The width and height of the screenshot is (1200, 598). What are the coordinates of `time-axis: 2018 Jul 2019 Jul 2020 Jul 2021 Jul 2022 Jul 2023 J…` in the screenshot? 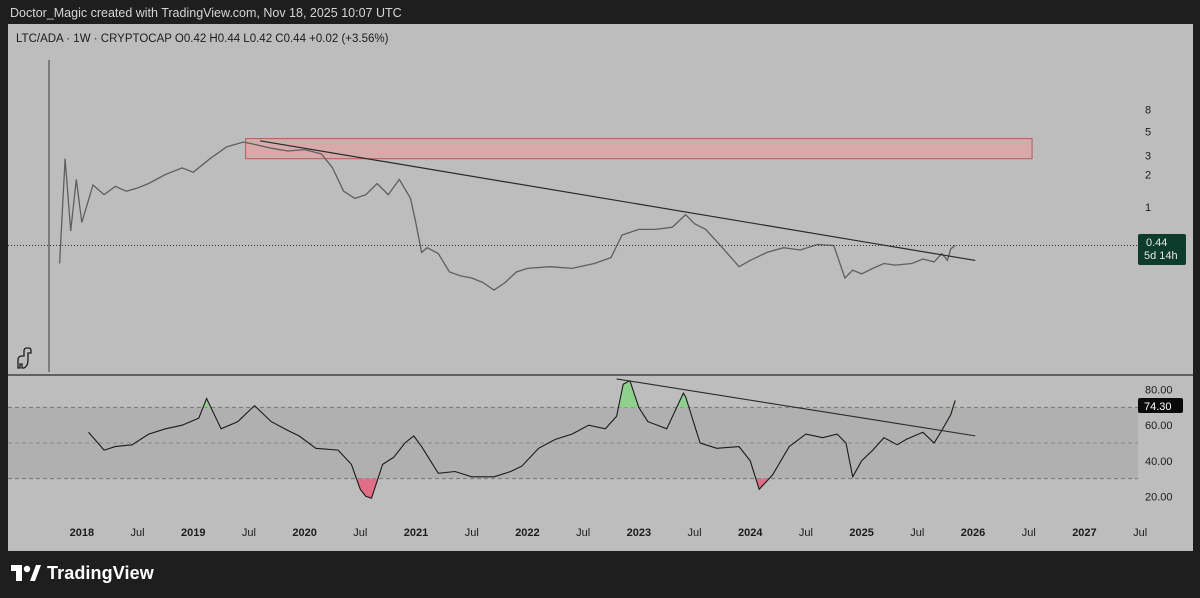 It's located at (609, 533).